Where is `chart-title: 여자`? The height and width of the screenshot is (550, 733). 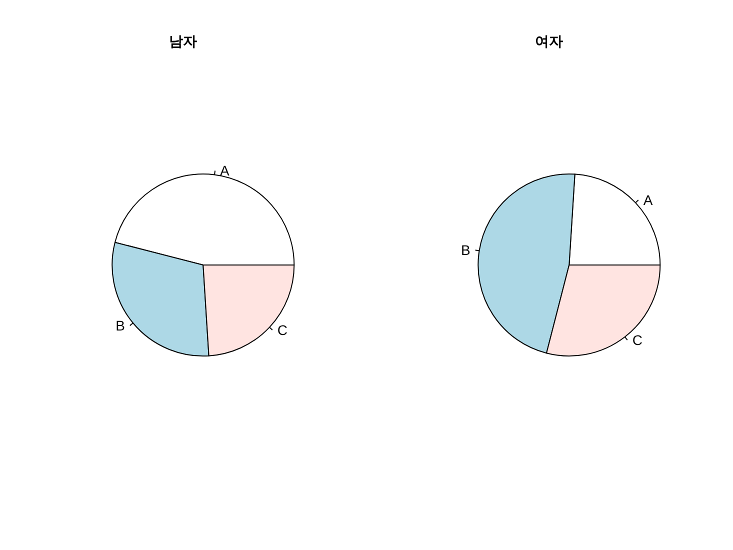
chart-title: 여자 is located at coordinates (549, 42).